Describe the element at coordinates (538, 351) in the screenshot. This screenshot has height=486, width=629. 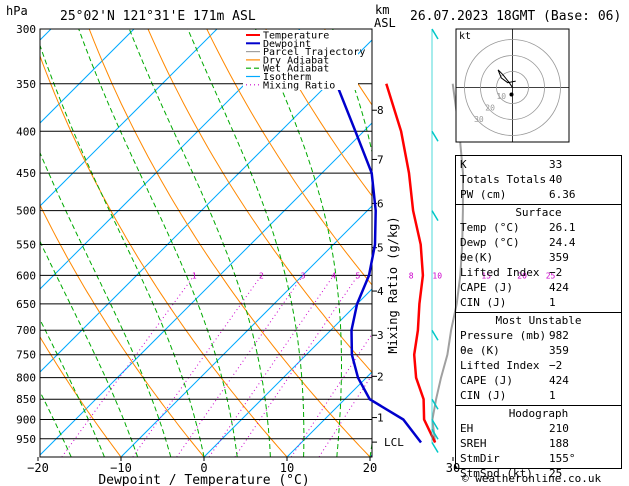
I see `most-unstable-row: θe (K) 359` at that location.